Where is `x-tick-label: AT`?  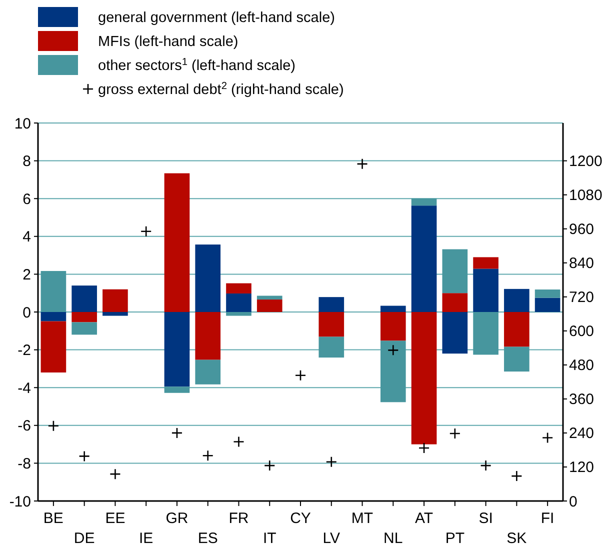
x-tick-label: AT is located at coordinates (424, 518).